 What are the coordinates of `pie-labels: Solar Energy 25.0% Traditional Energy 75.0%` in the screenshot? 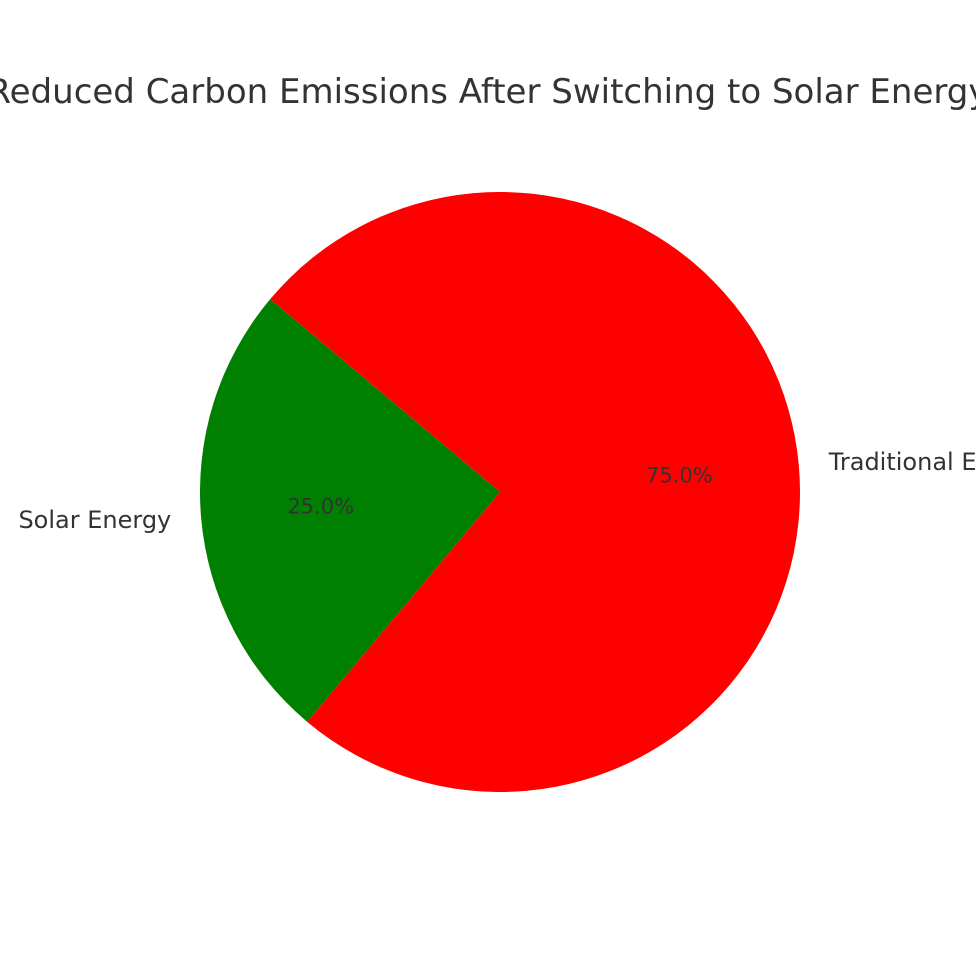 It's located at (497, 491).